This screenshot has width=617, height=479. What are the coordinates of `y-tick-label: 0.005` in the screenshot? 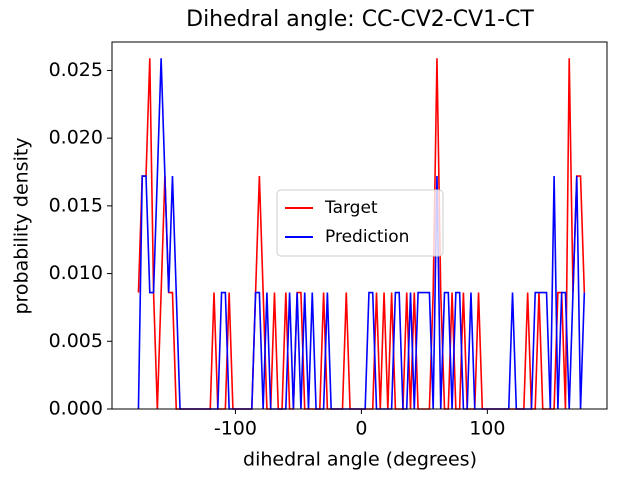 It's located at (76, 341).